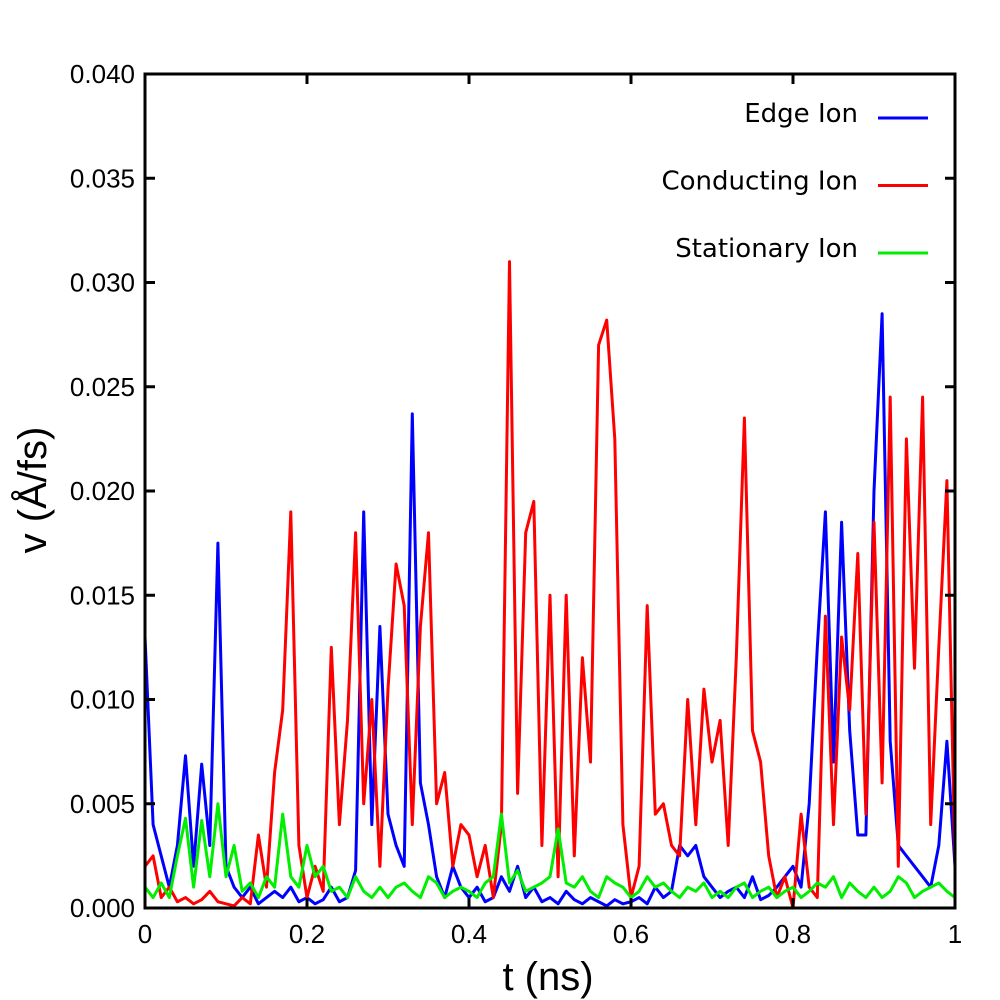 Image resolution: width=1000 pixels, height=1000 pixels. Describe the element at coordinates (307, 934) in the screenshot. I see `x-tick-label: 0.2` at that location.